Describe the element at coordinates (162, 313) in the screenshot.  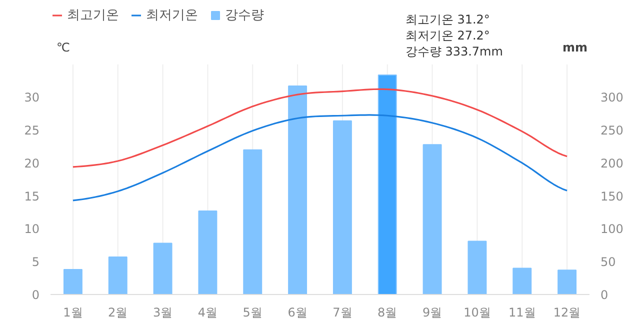
I see `x-tick-label: 3월` at that location.